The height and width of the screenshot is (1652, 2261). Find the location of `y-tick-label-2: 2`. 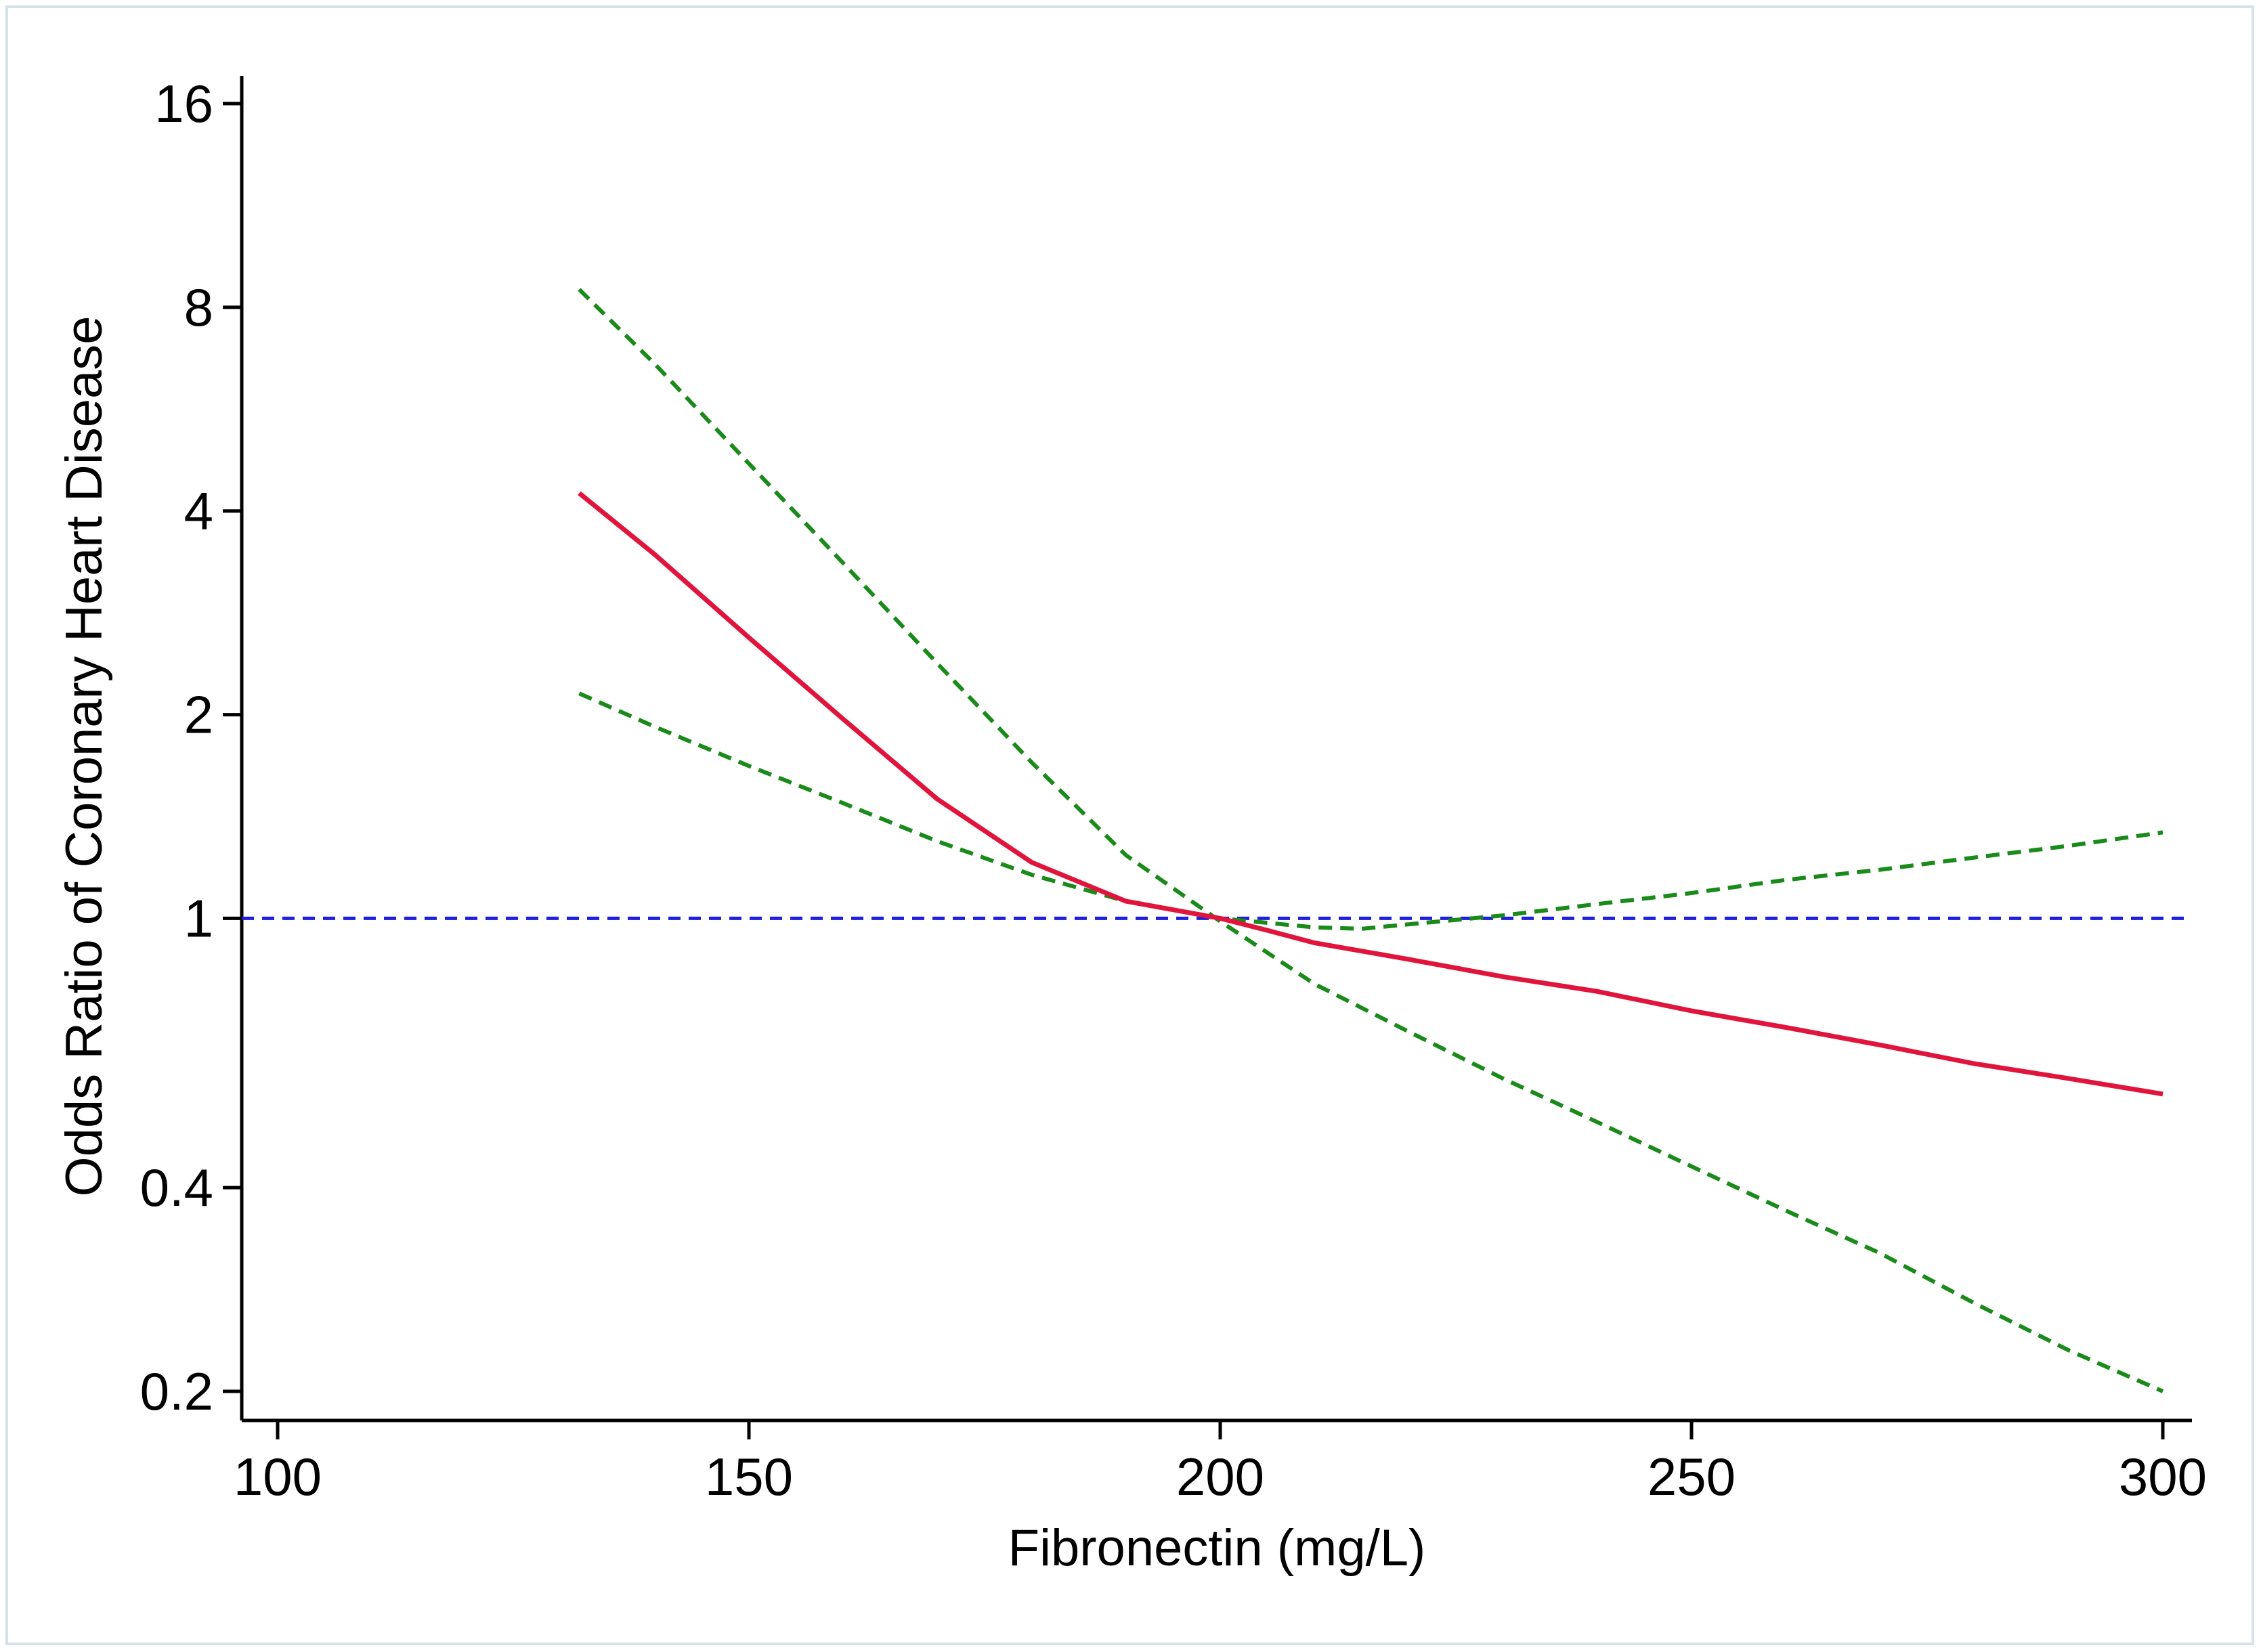

y-tick-label-2: 2 is located at coordinates (199, 715).